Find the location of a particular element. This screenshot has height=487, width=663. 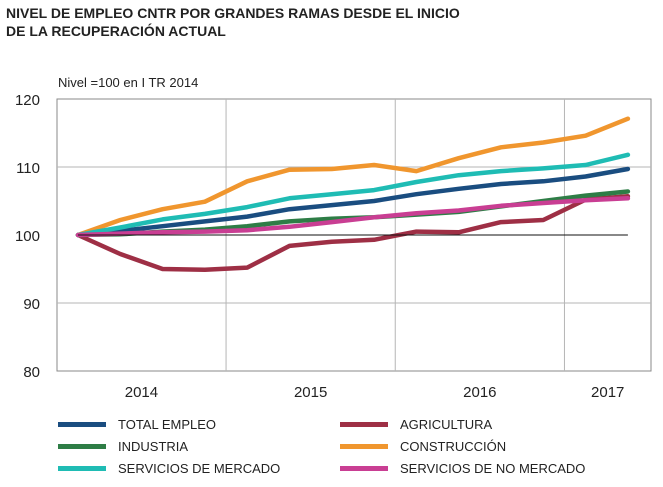

y-tick-label: 100 is located at coordinates (27, 236).